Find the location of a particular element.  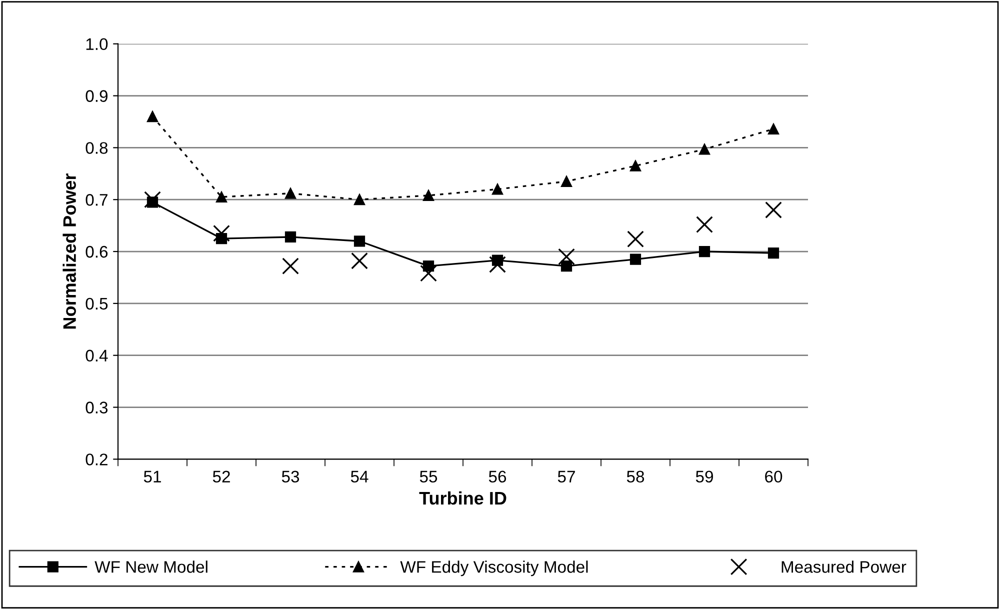

y-tick-label: 0.8 is located at coordinates (97, 148).